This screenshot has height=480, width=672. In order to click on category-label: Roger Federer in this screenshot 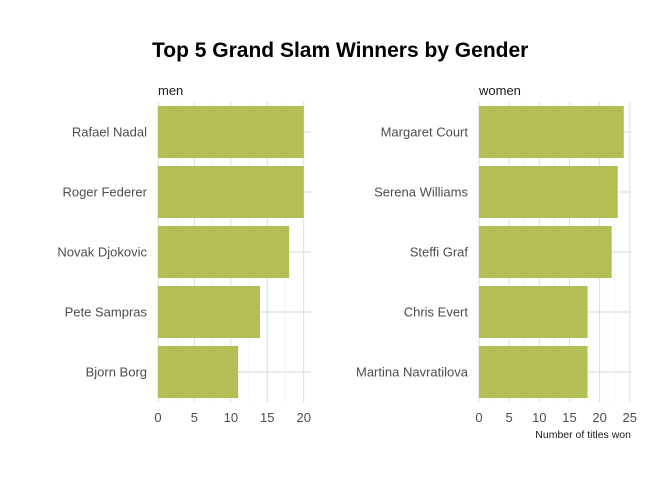, I will do `click(104, 192)`.